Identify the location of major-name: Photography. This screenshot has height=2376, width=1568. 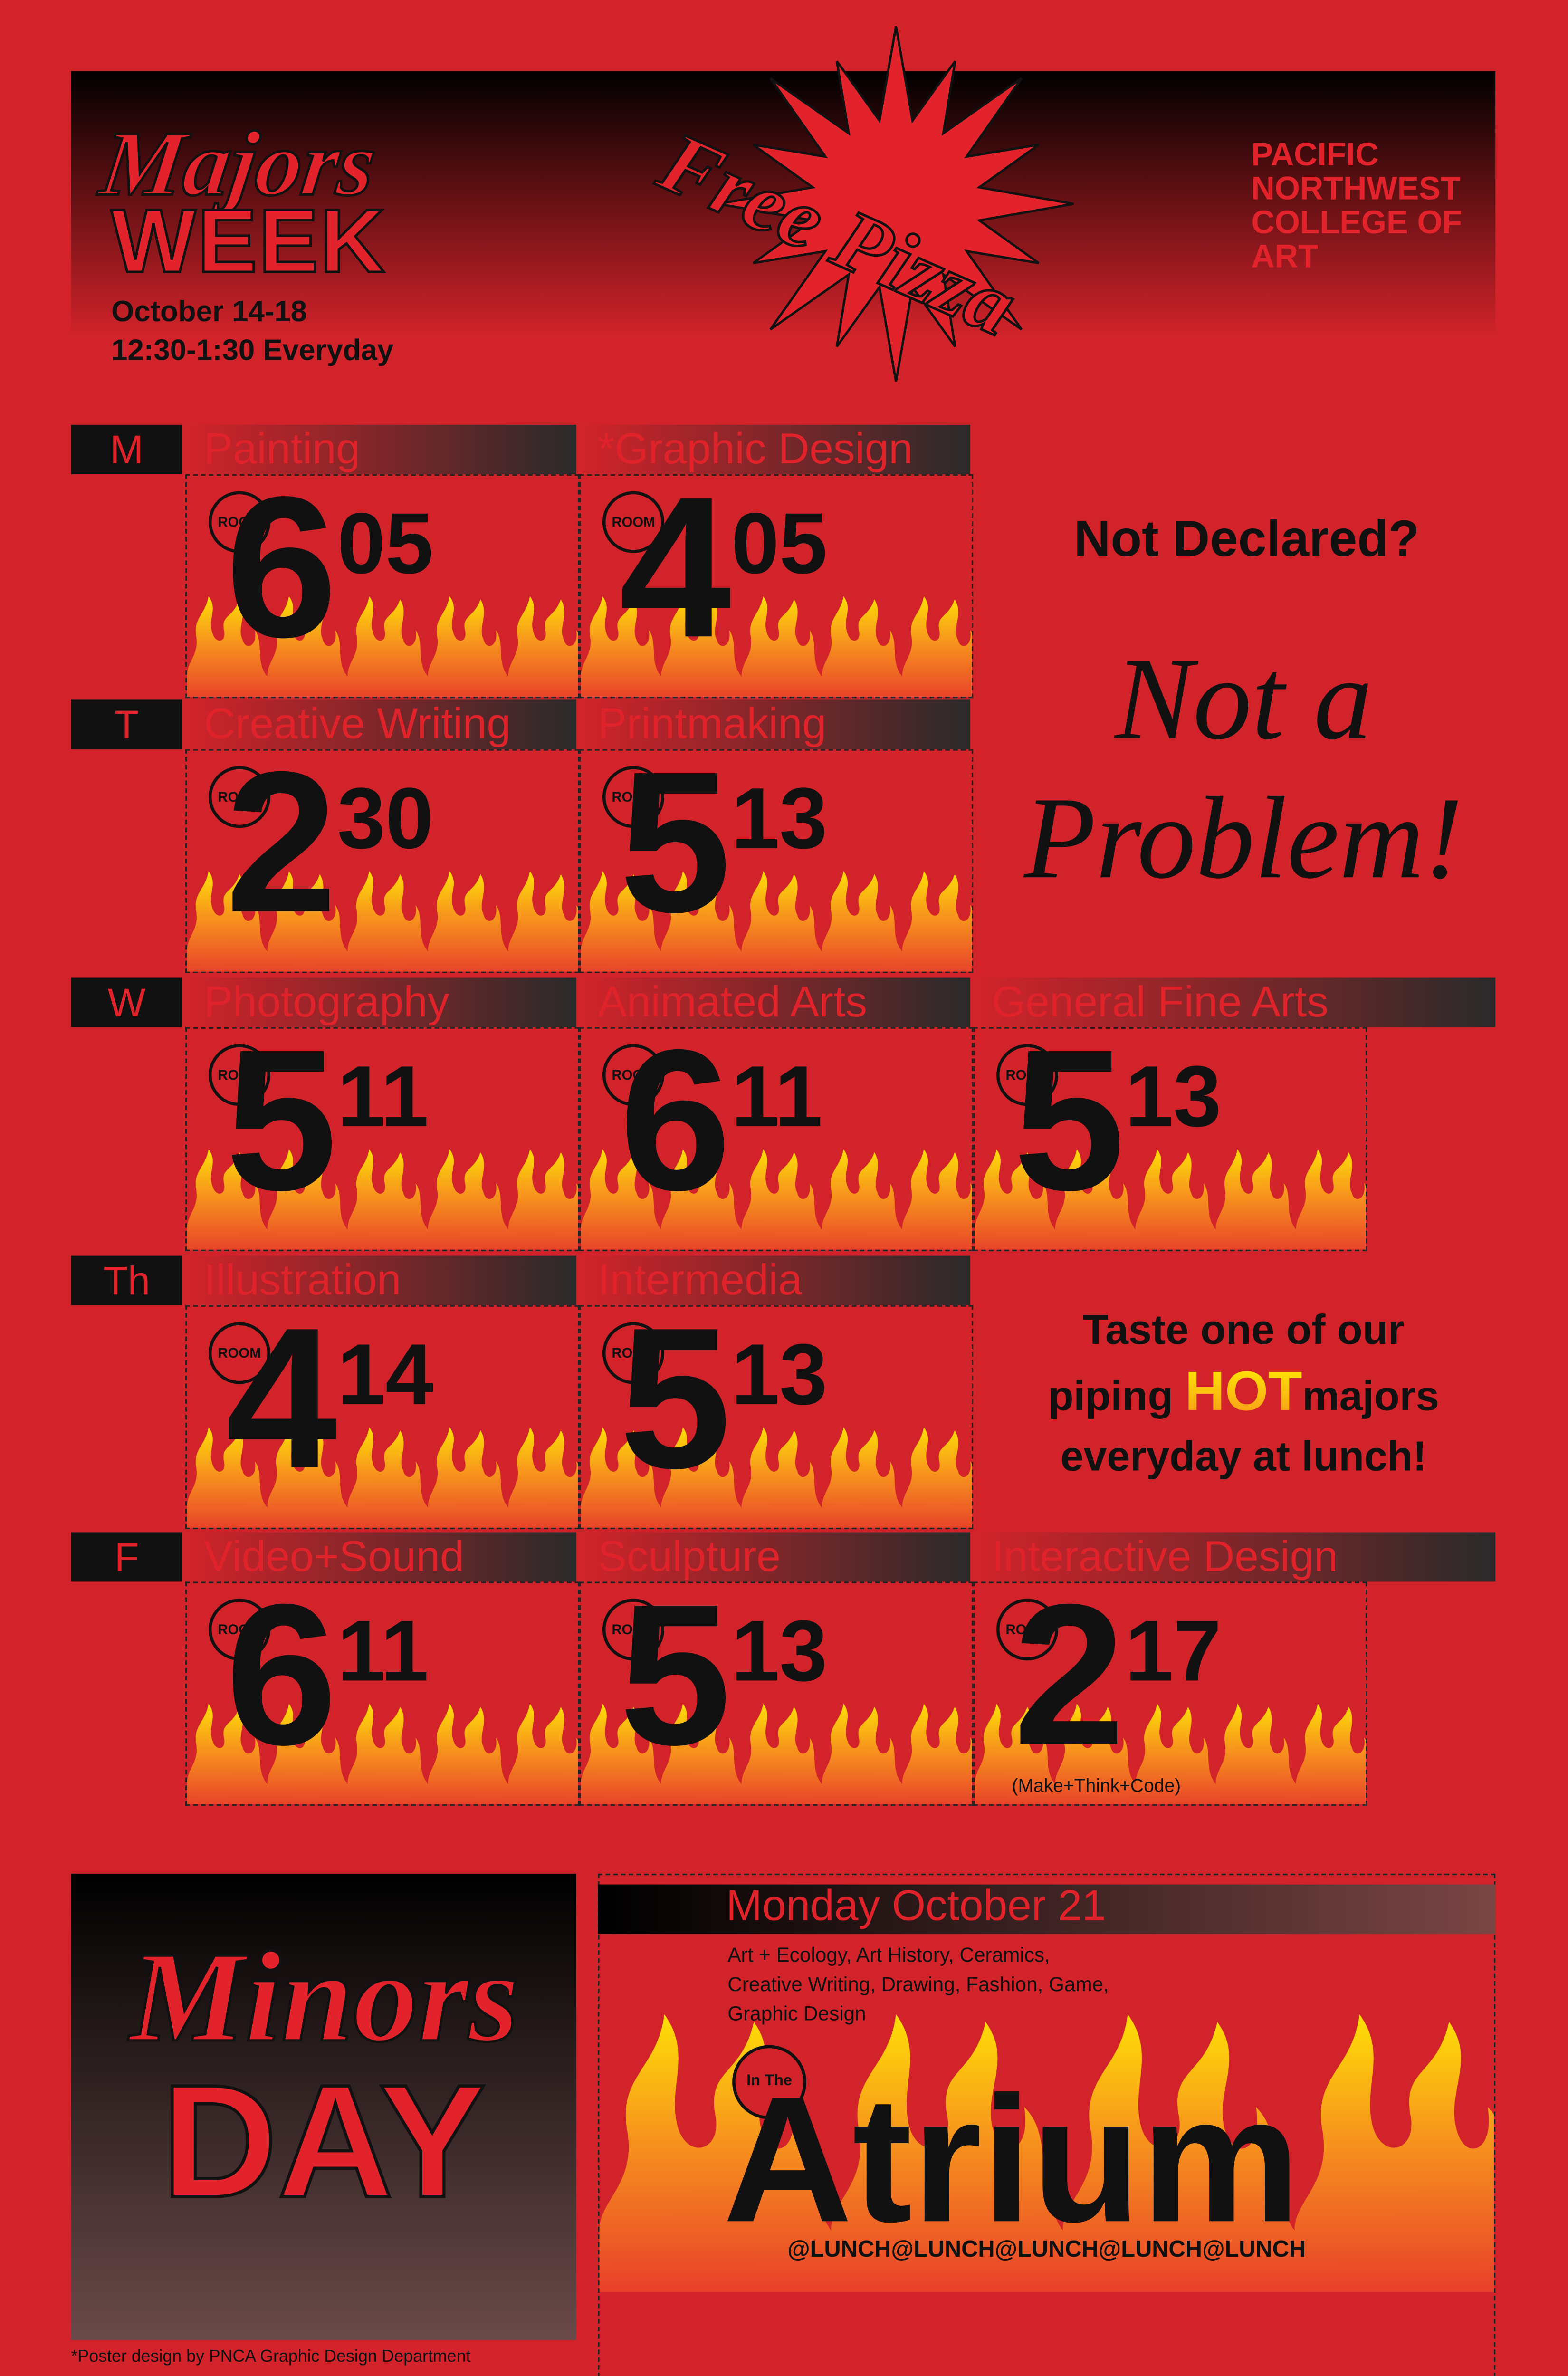
(381, 1002).